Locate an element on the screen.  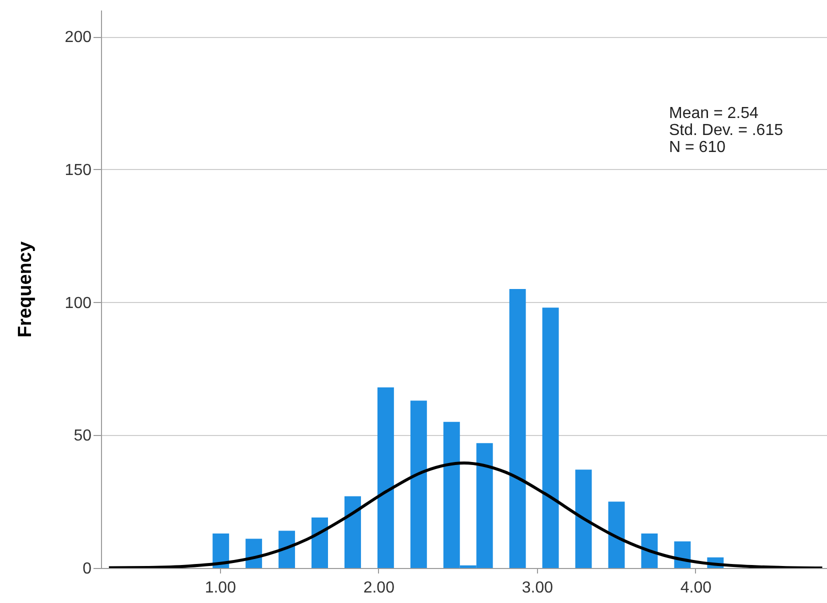
x-tick-label: 4.00 is located at coordinates (696, 588).